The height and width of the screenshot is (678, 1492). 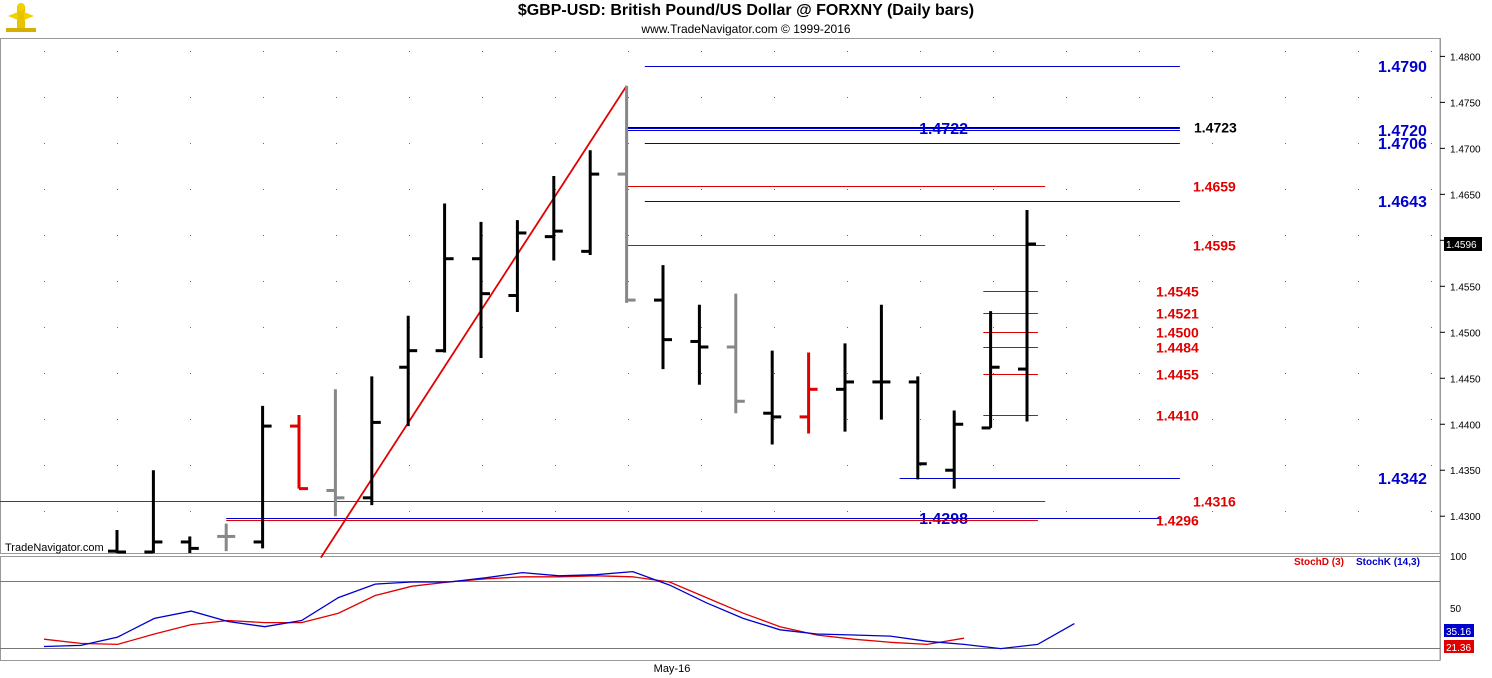 I want to click on legend-stochk: StochK (14,3), so click(x=1388, y=562).